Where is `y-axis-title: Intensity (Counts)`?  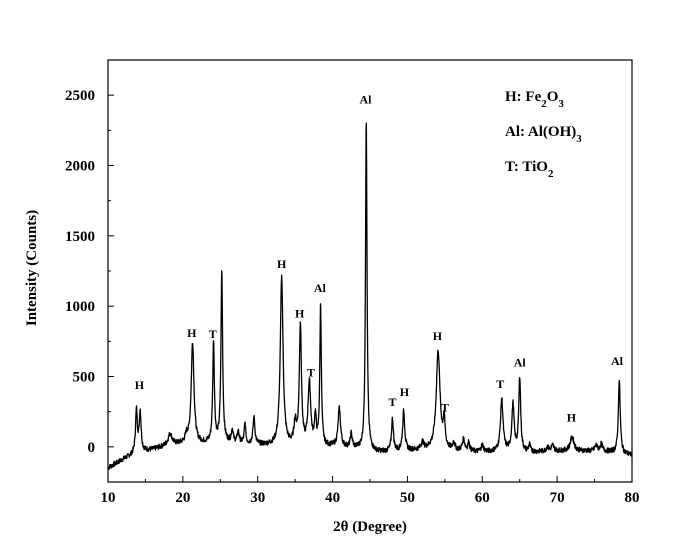 y-axis-title: Intensity (Counts) is located at coordinates (32, 268).